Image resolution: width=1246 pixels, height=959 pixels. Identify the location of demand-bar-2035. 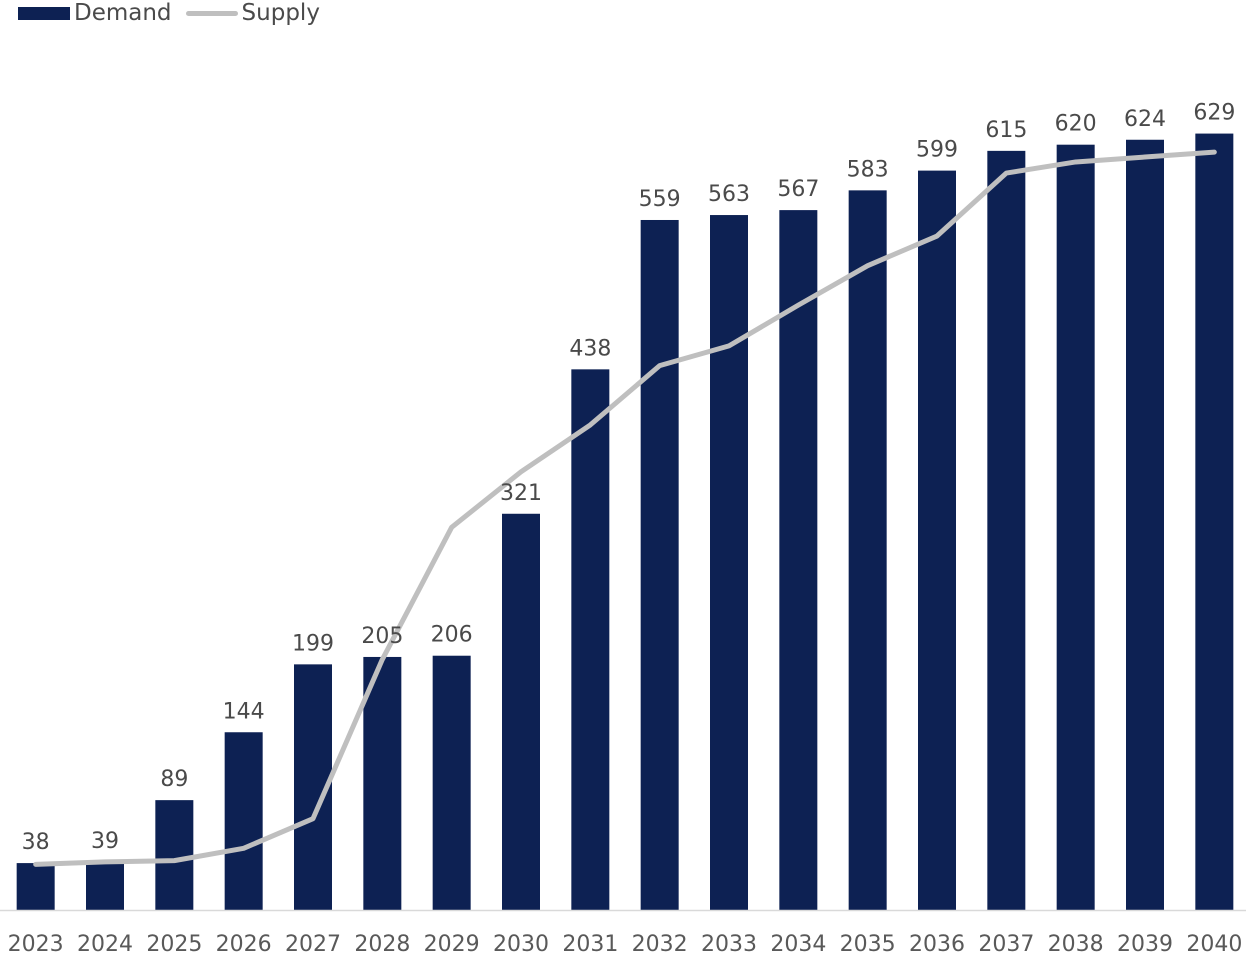
(867, 550).